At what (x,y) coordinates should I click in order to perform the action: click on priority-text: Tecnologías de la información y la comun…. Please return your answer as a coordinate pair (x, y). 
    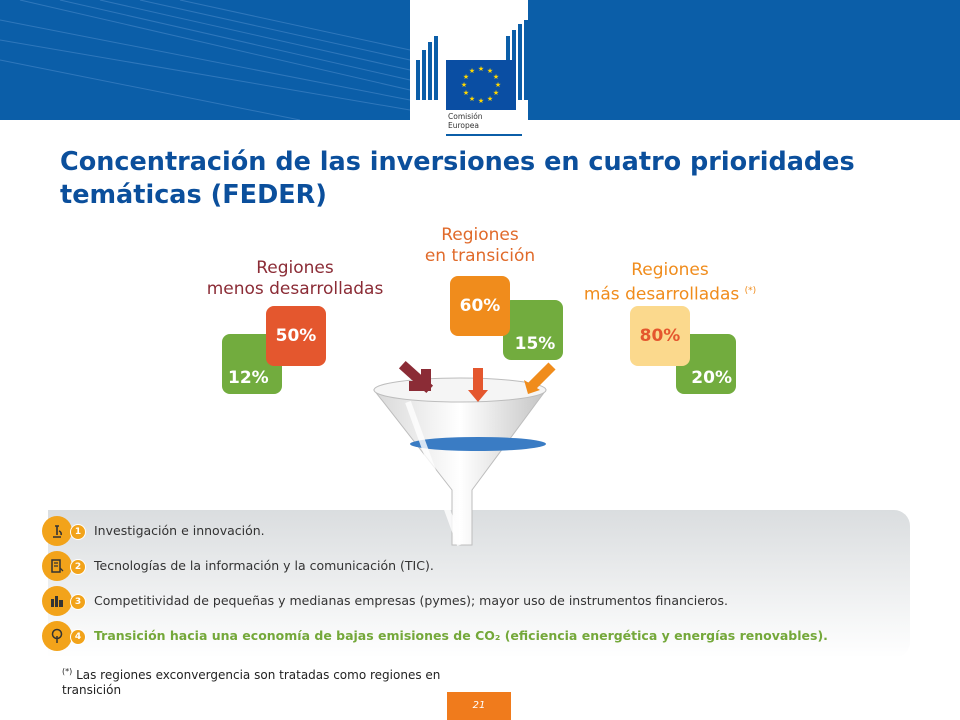
    Looking at the image, I should click on (264, 565).